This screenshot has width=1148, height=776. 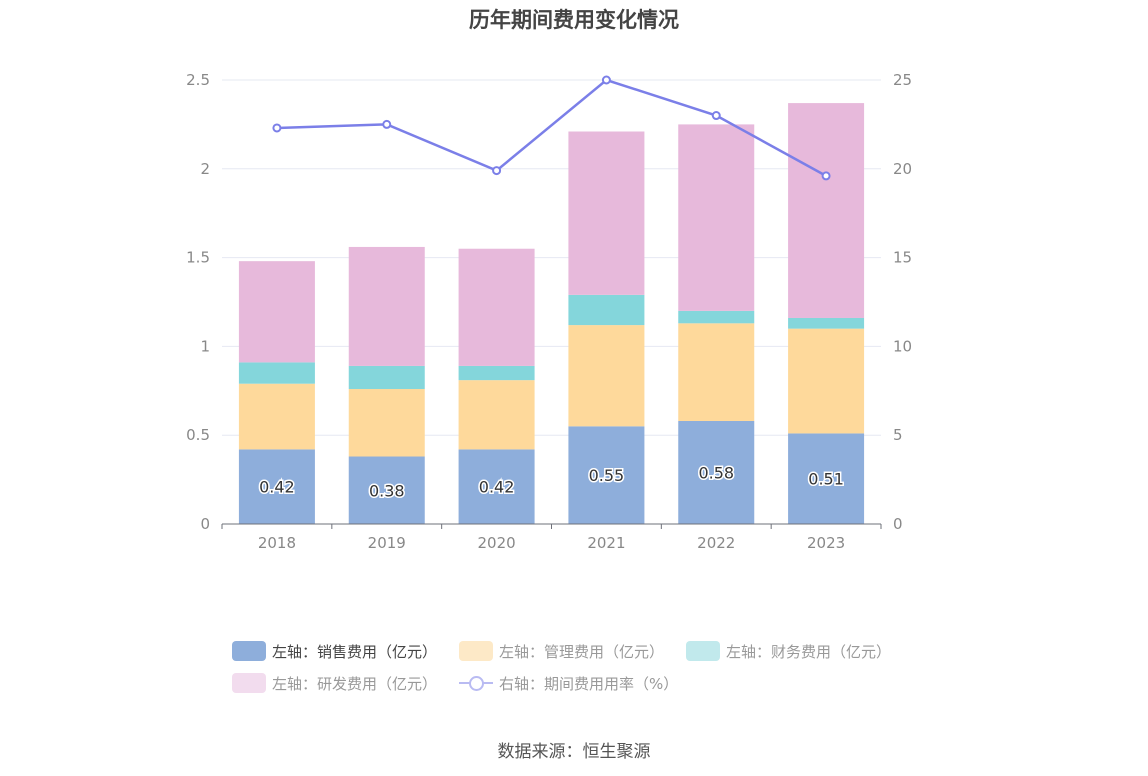 What do you see at coordinates (809, 651) in the screenshot?
I see `legend-label-finance: 左轴：财务费用（亿元）` at bounding box center [809, 651].